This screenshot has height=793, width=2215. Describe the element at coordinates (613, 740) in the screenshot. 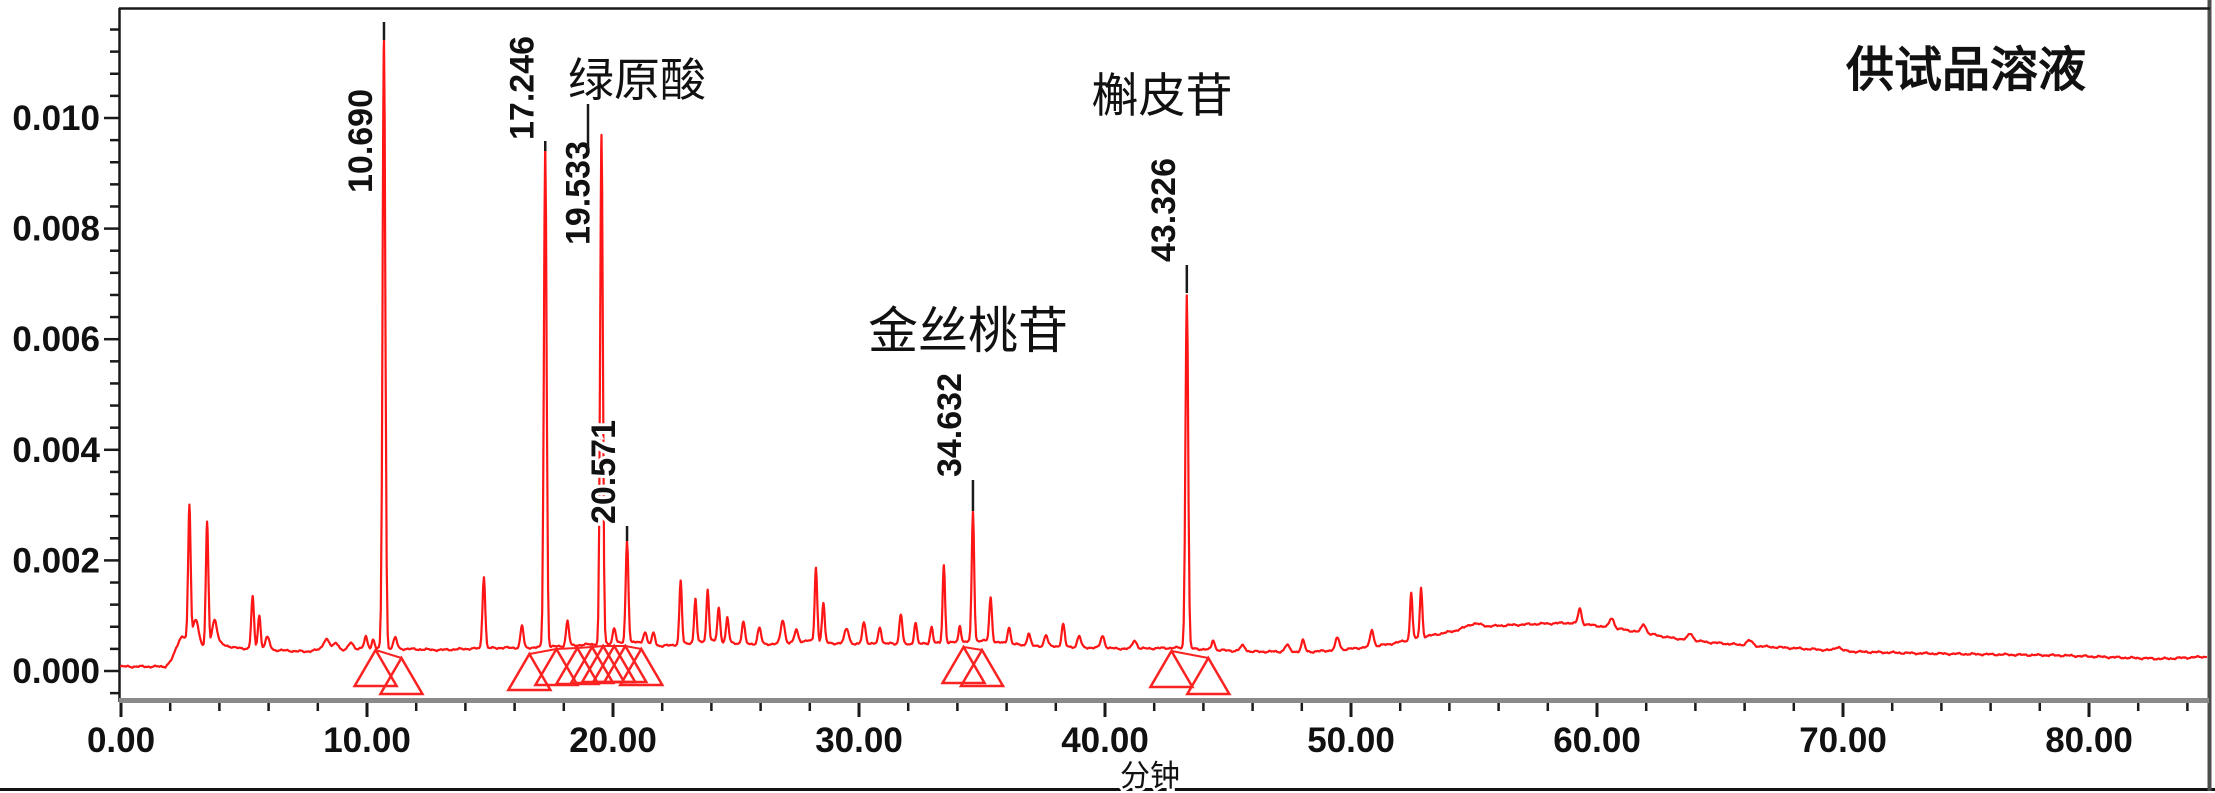

I see `x-tick-label: 20.00` at that location.